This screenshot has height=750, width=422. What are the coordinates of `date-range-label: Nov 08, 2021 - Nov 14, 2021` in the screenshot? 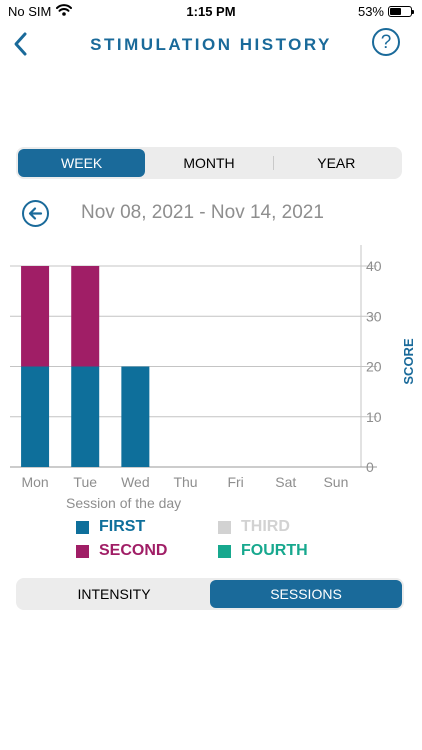 It's located at (202, 212).